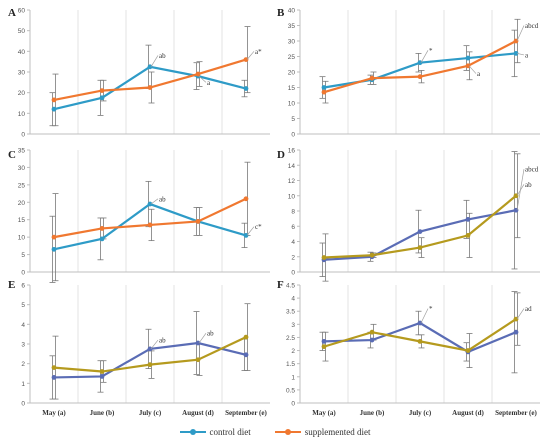  I want to click on panel-label: E, so click(11, 285).